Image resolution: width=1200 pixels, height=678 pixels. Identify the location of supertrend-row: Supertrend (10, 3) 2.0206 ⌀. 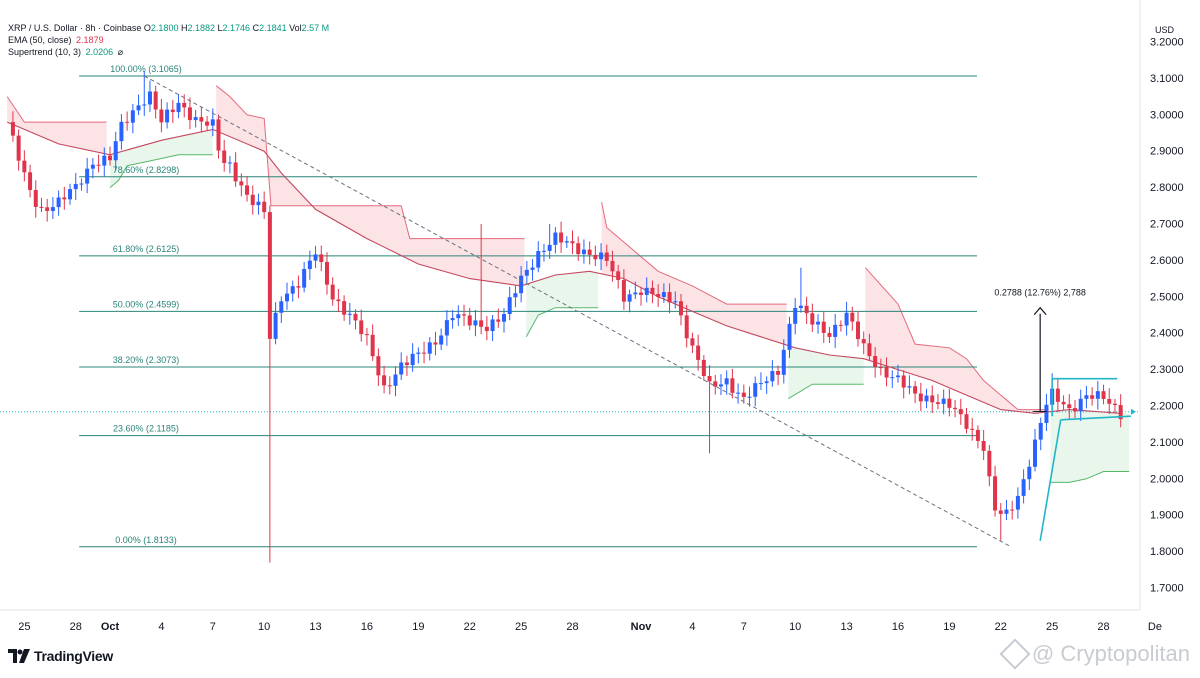
(168, 52).